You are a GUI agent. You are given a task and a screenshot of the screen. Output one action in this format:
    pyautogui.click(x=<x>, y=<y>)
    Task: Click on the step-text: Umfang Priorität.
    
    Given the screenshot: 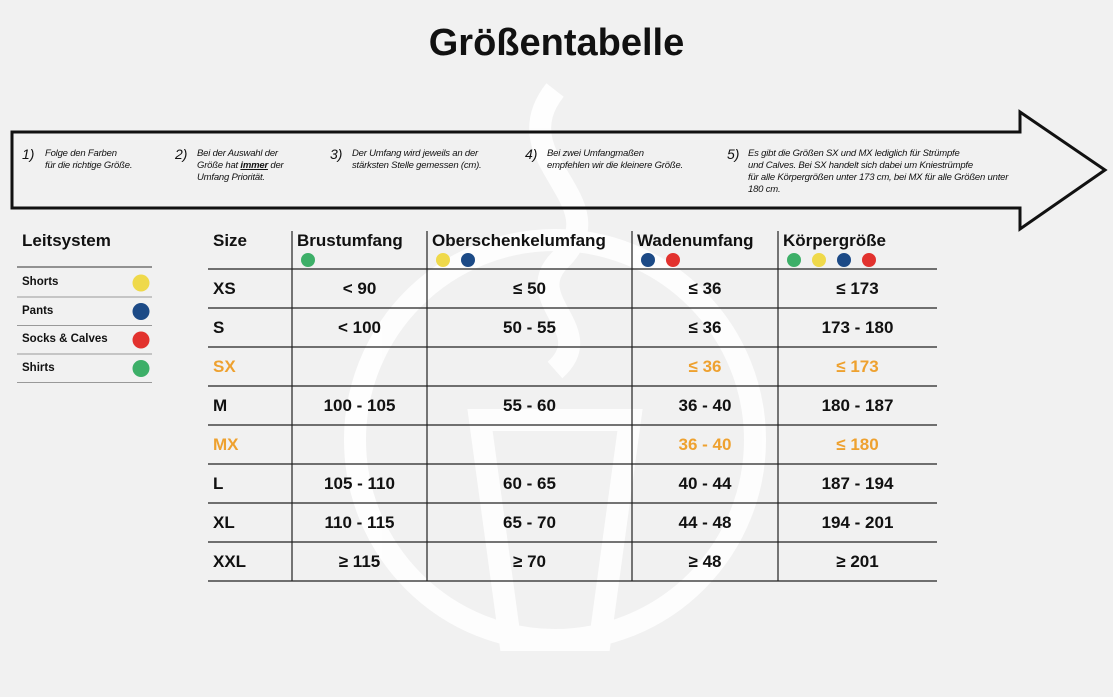 What is the action you would take?
    pyautogui.click(x=231, y=177)
    